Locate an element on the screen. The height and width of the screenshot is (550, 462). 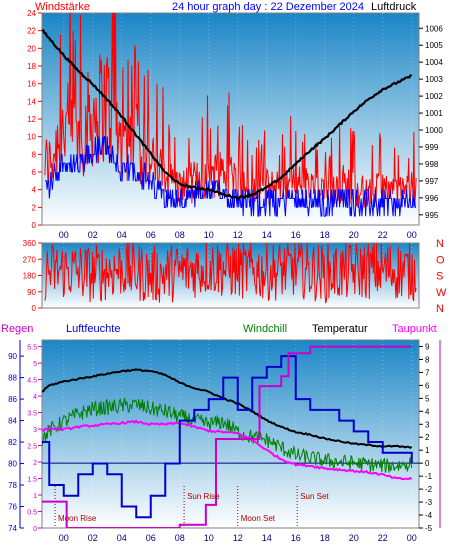
y-right-tick-label: 999 is located at coordinates (432, 147).